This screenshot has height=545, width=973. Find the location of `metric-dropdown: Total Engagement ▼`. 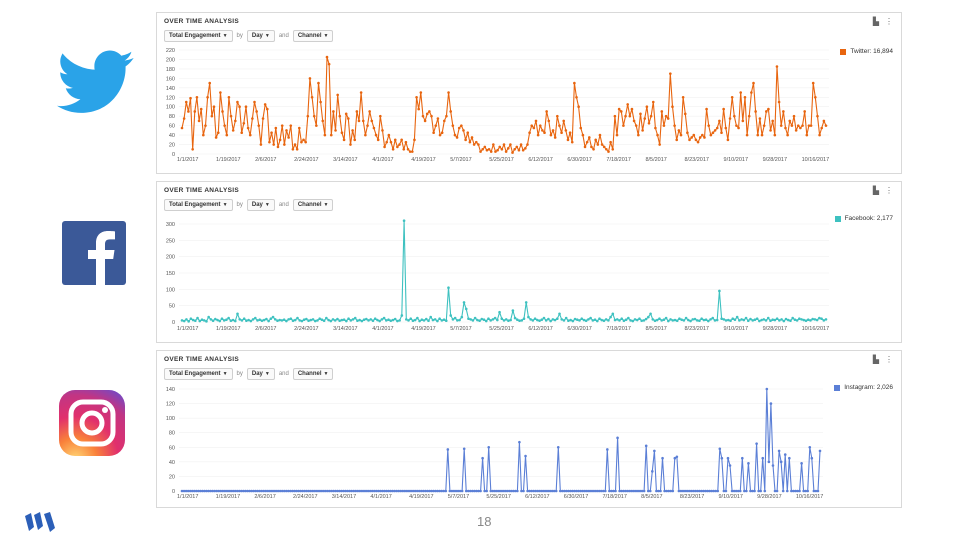

metric-dropdown: Total Engagement ▼ is located at coordinates (198, 36).